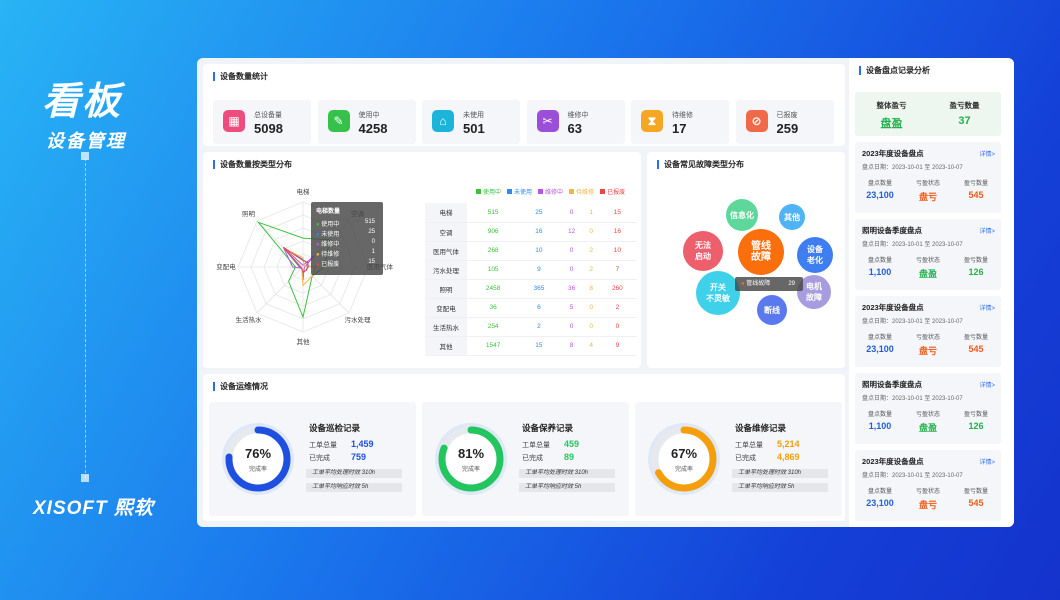 Image resolution: width=1060 pixels, height=600 pixels. I want to click on legend-item: 待维修, so click(581, 191).